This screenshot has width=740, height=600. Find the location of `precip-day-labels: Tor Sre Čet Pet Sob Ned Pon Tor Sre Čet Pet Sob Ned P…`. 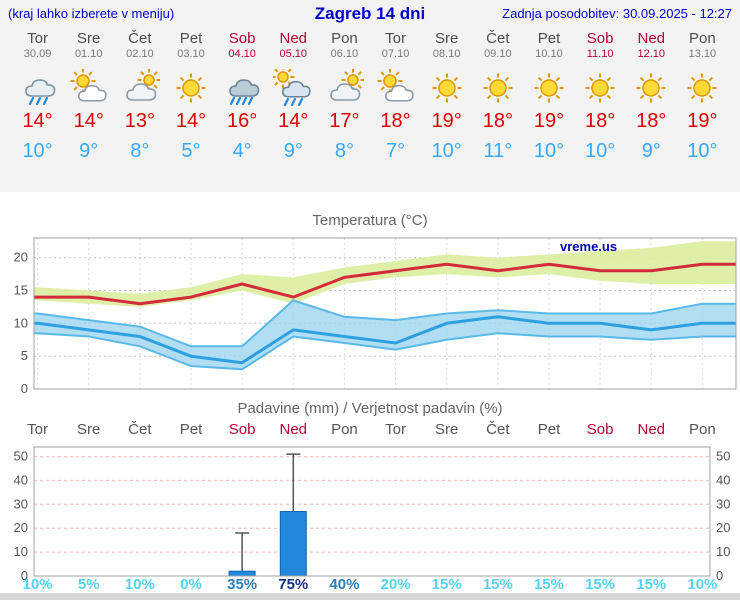

precip-day-labels: Tor Sre Čet Pet Sob Ned Pon Tor Sre Čet Pet Sob Ned P… is located at coordinates (370, 429).